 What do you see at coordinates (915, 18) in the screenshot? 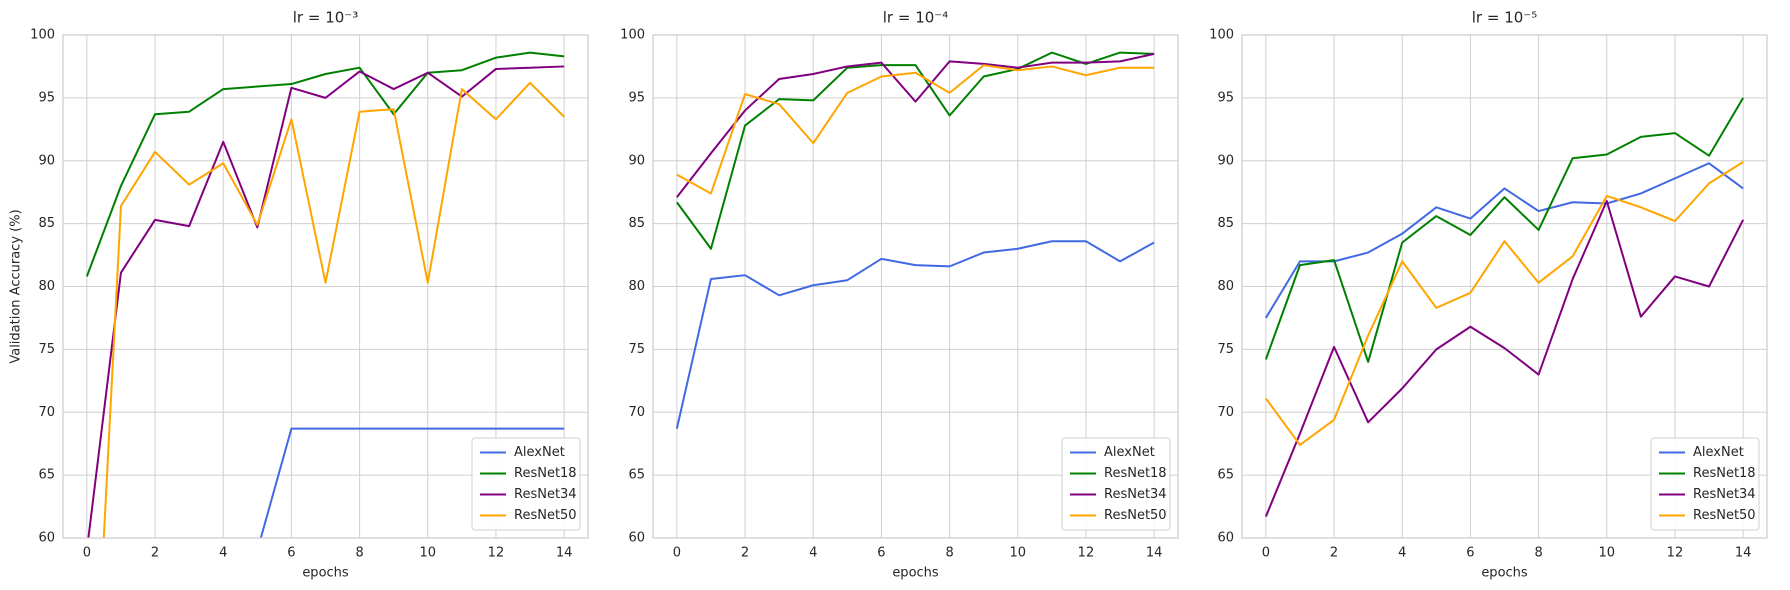
I see `subplot-title: lr = 10⁻⁴` at bounding box center [915, 18].